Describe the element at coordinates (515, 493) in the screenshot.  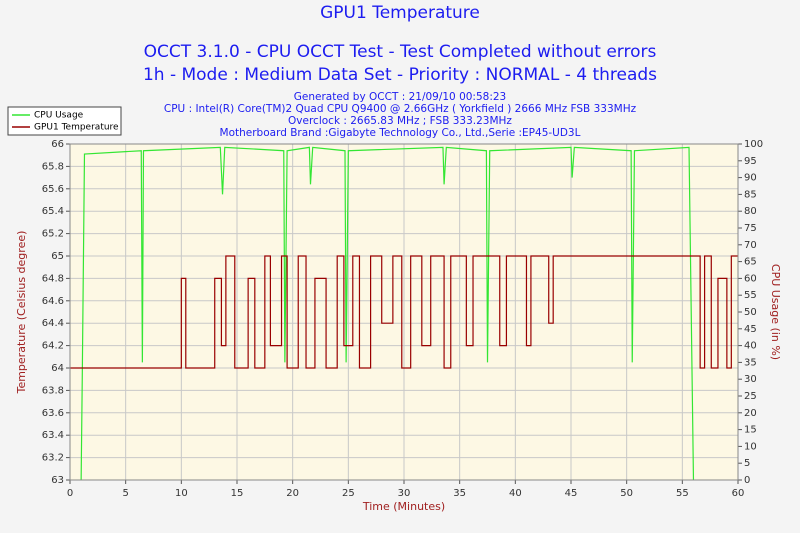
I see `x-tick-label: 40` at that location.